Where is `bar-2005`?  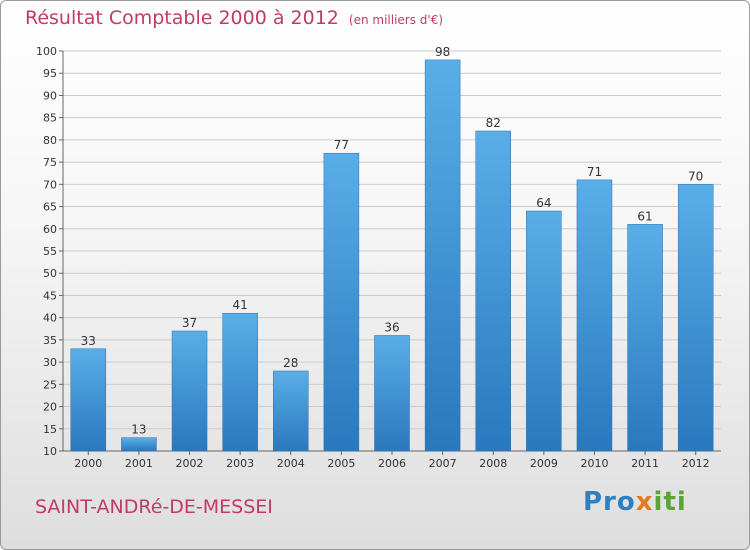
bar-2005 is located at coordinates (341, 302).